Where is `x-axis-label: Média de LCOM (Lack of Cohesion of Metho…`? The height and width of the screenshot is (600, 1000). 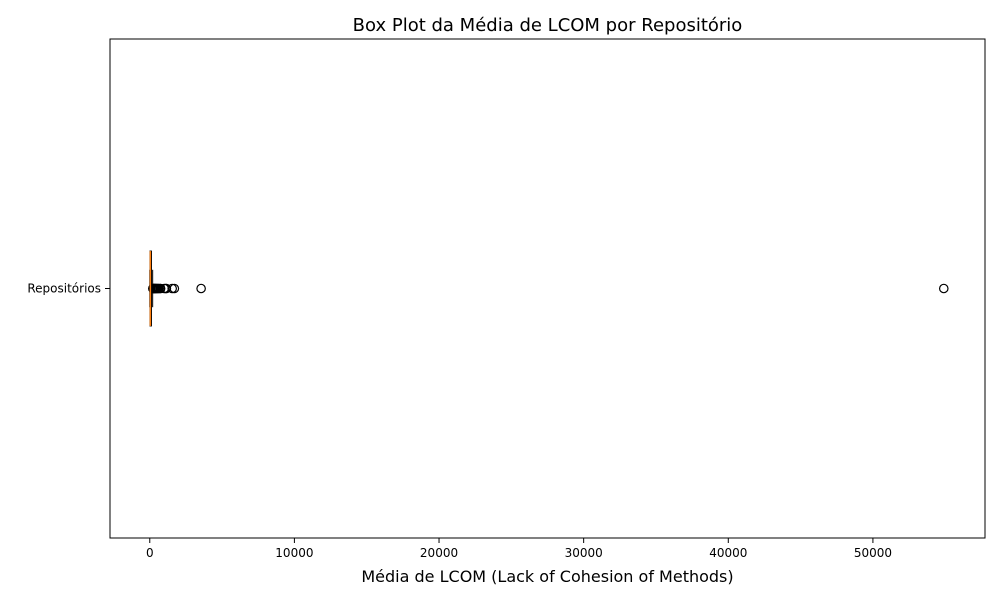 x-axis-label: Média de LCOM (Lack of Cohesion of Metho… is located at coordinates (547, 576).